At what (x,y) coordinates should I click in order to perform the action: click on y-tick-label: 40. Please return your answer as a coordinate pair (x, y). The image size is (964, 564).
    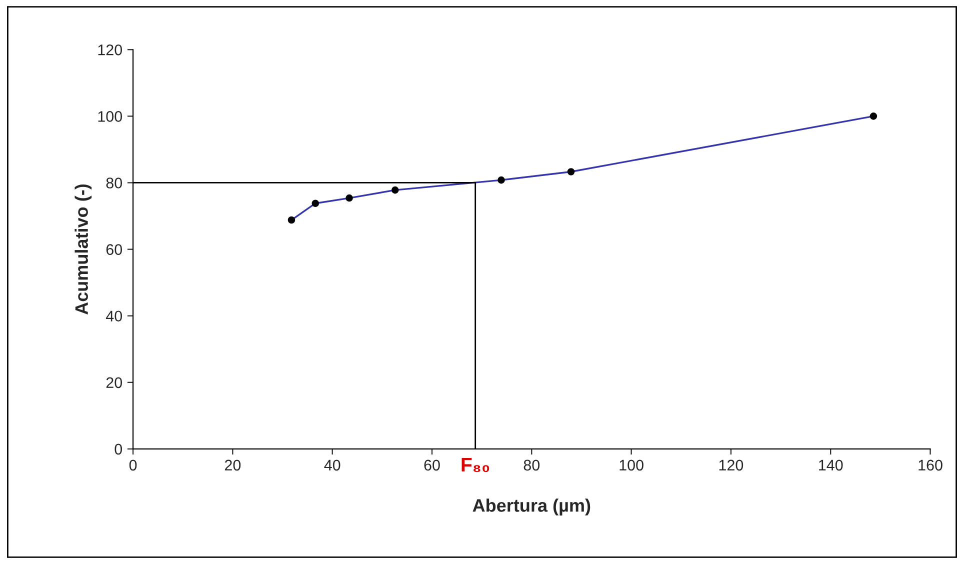
    Looking at the image, I should click on (114, 316).